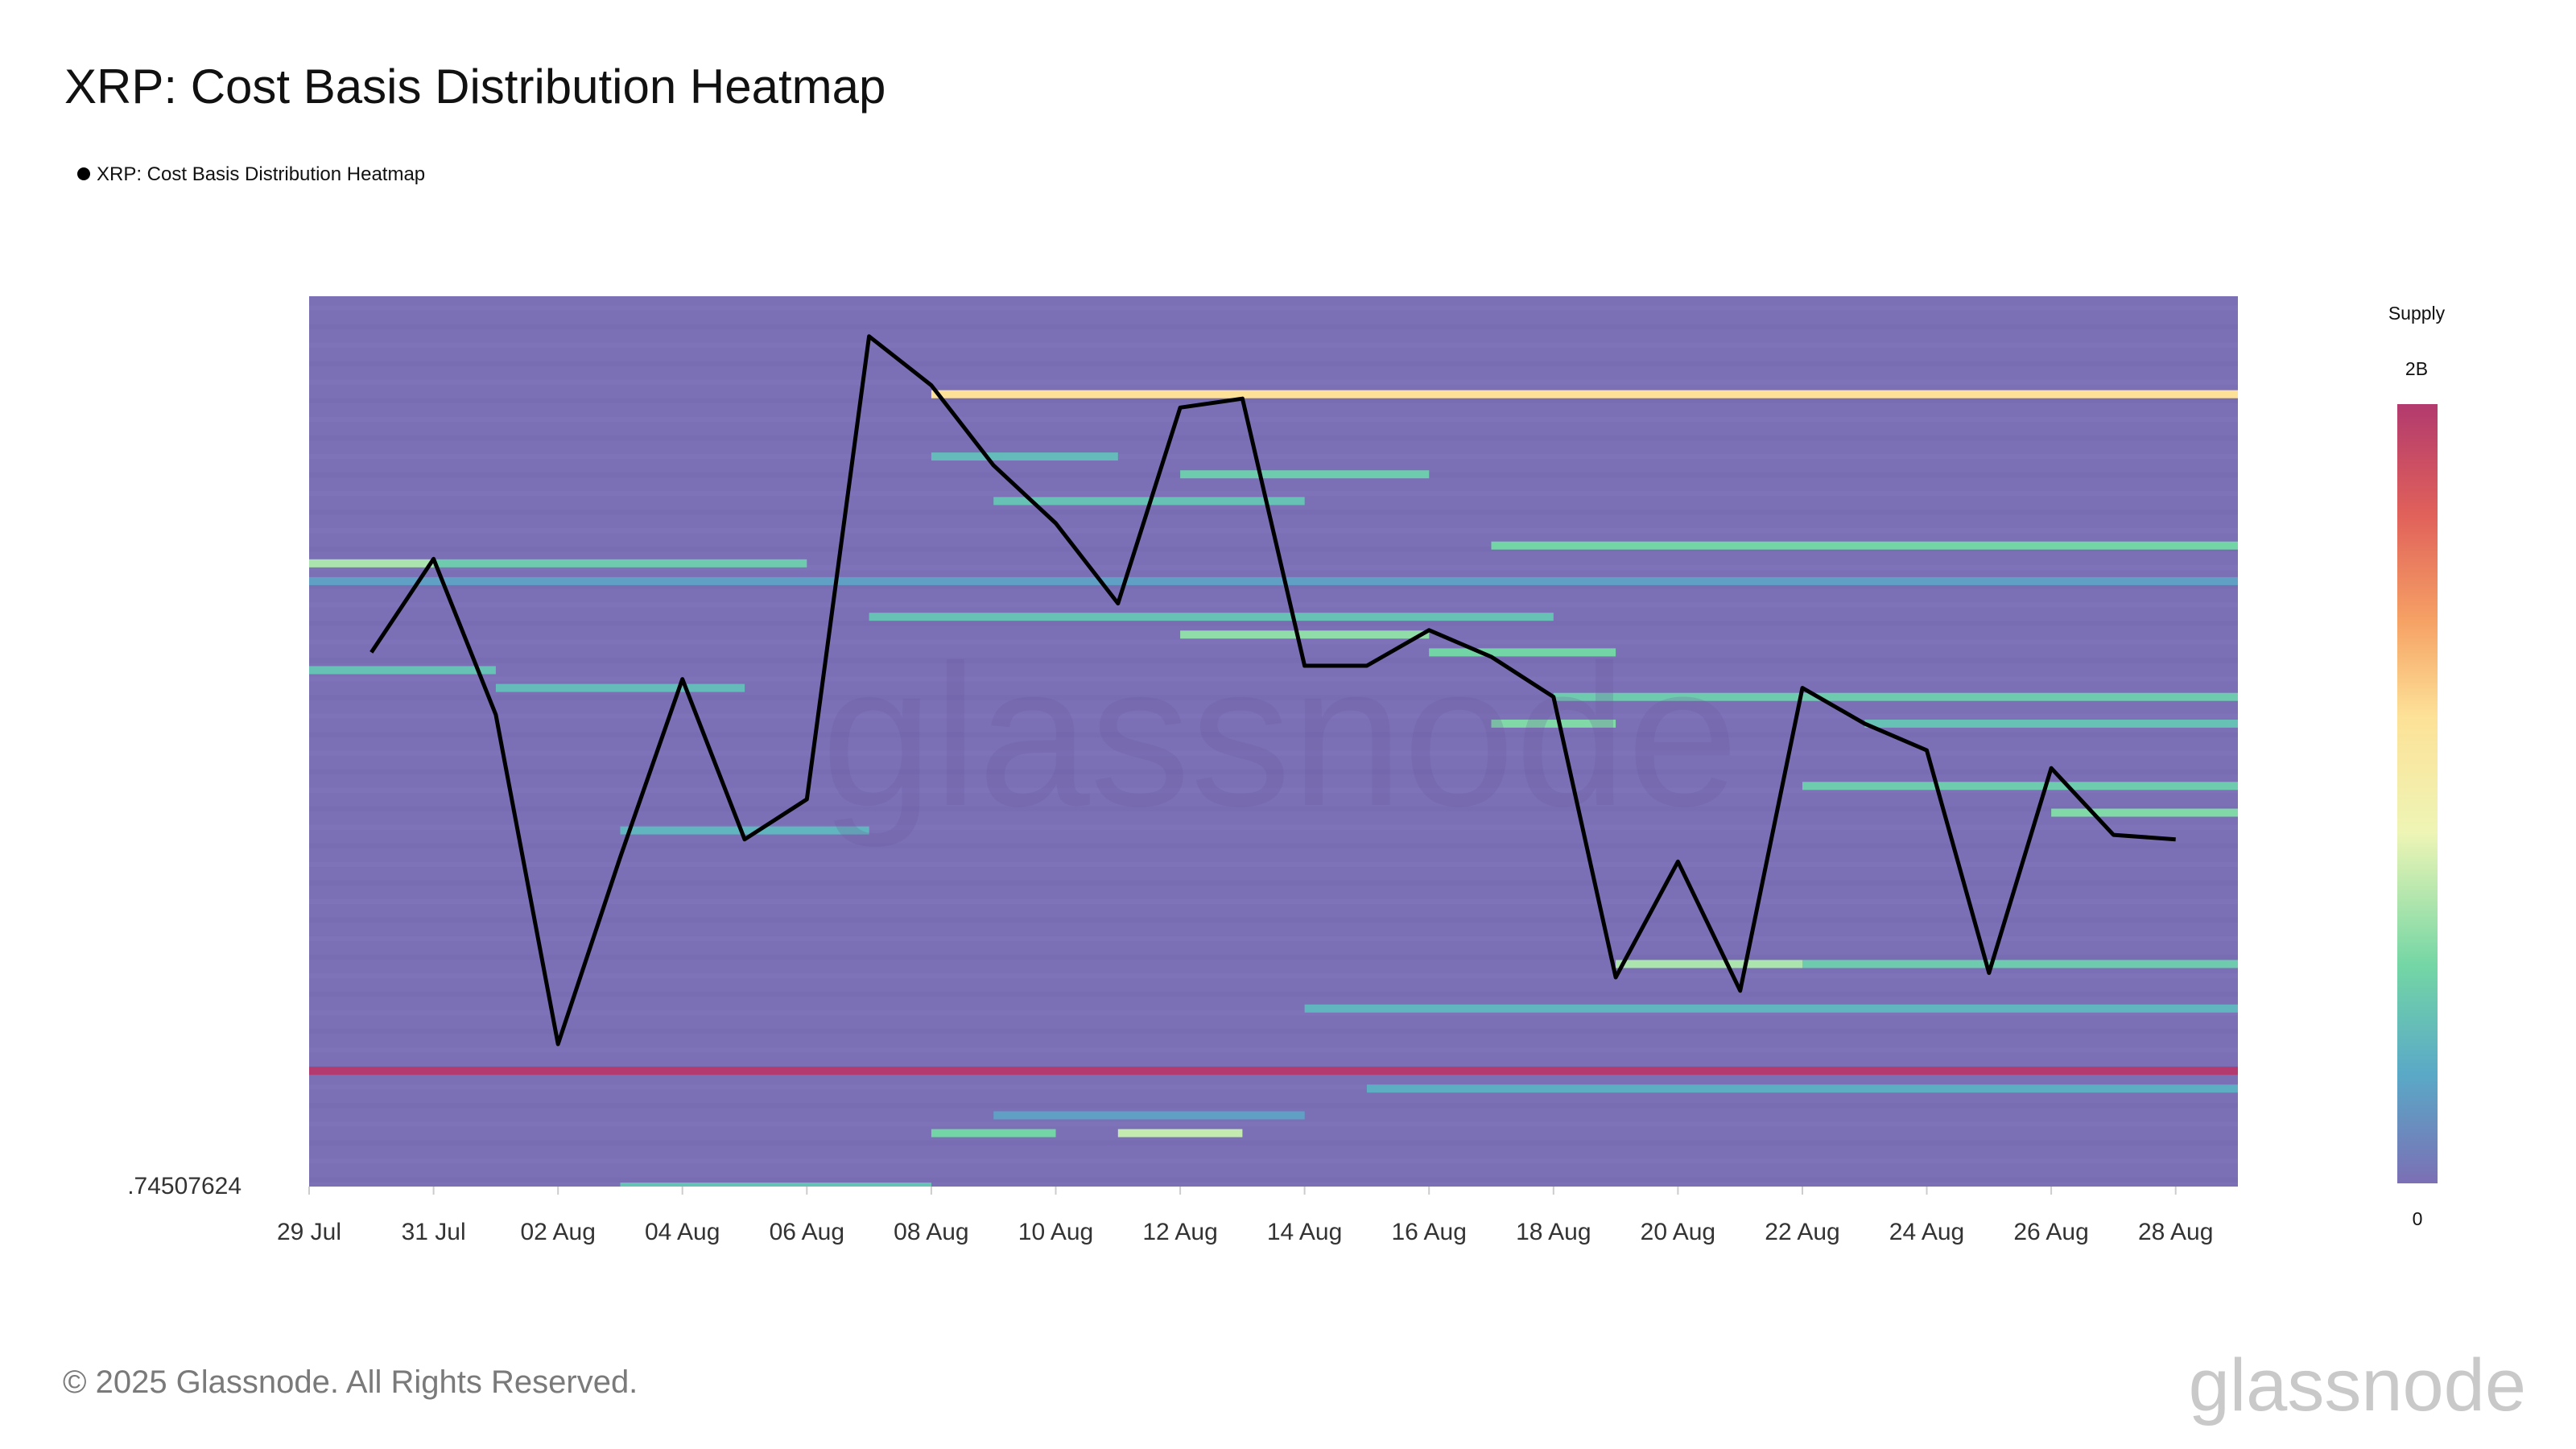  What do you see at coordinates (1927, 1232) in the screenshot?
I see `x-tick-label: 24 Aug` at bounding box center [1927, 1232].